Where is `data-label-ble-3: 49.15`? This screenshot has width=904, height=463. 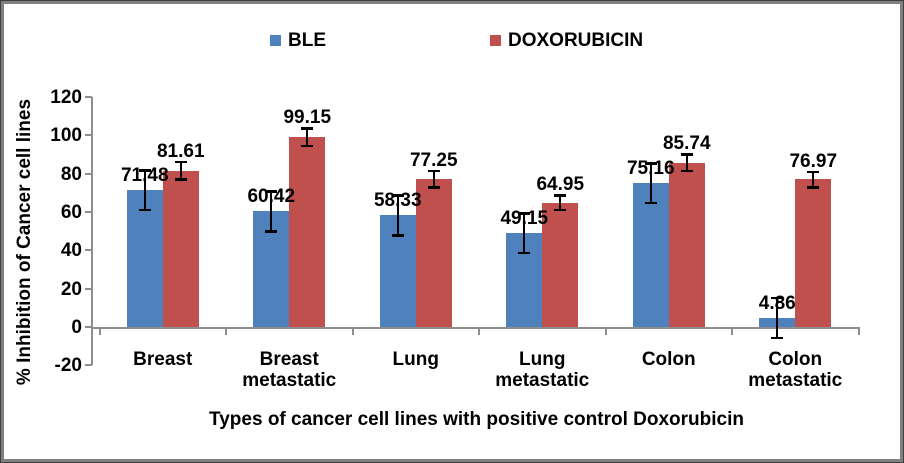 data-label-ble-3: 49.15 is located at coordinates (524, 218).